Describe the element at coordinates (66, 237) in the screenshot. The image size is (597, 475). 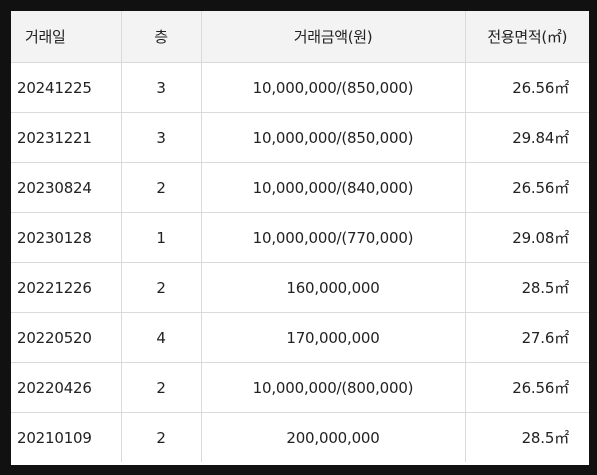
I see `cell-date: 20230128` at that location.